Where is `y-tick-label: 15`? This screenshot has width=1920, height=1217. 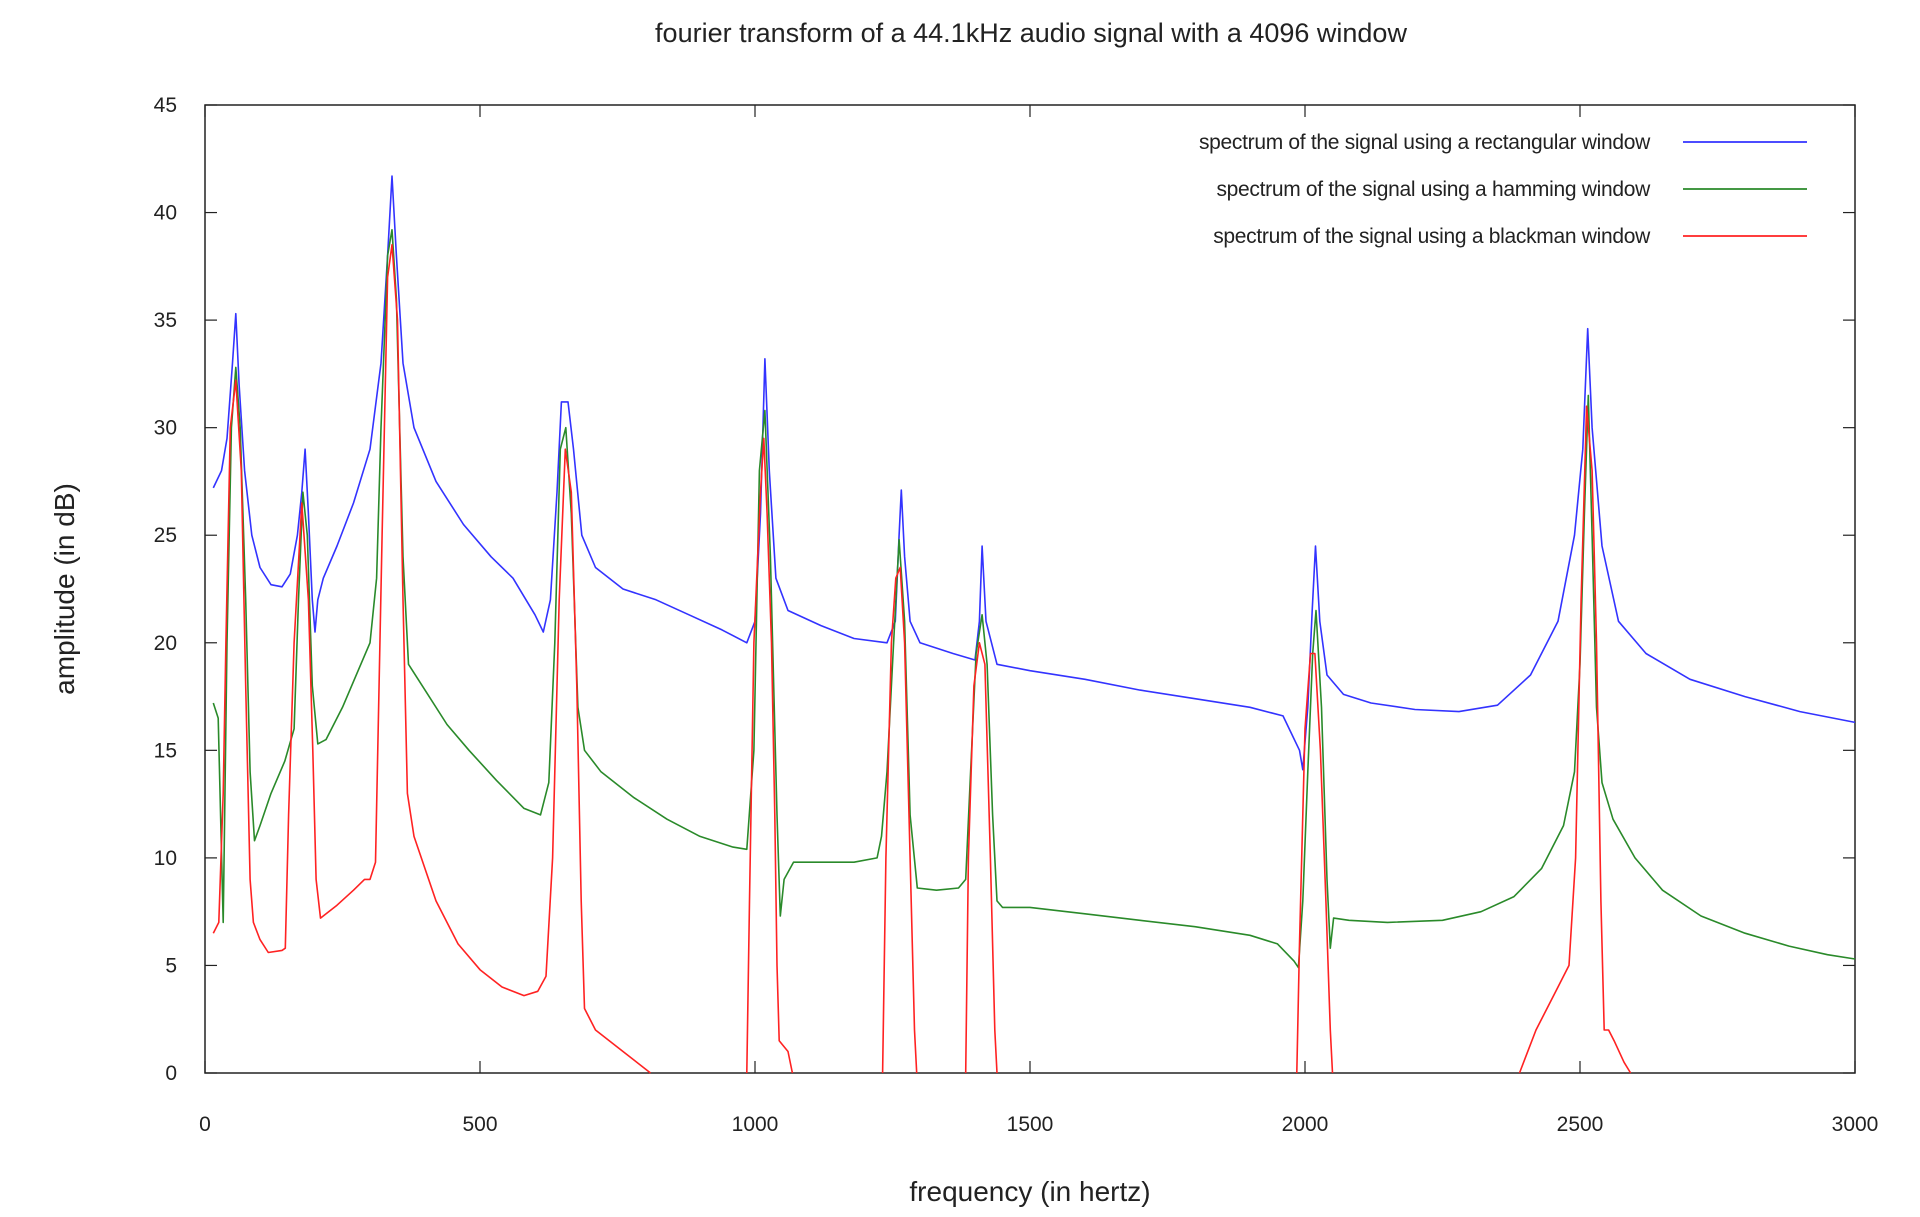
y-tick-label: 15 is located at coordinates (165, 750).